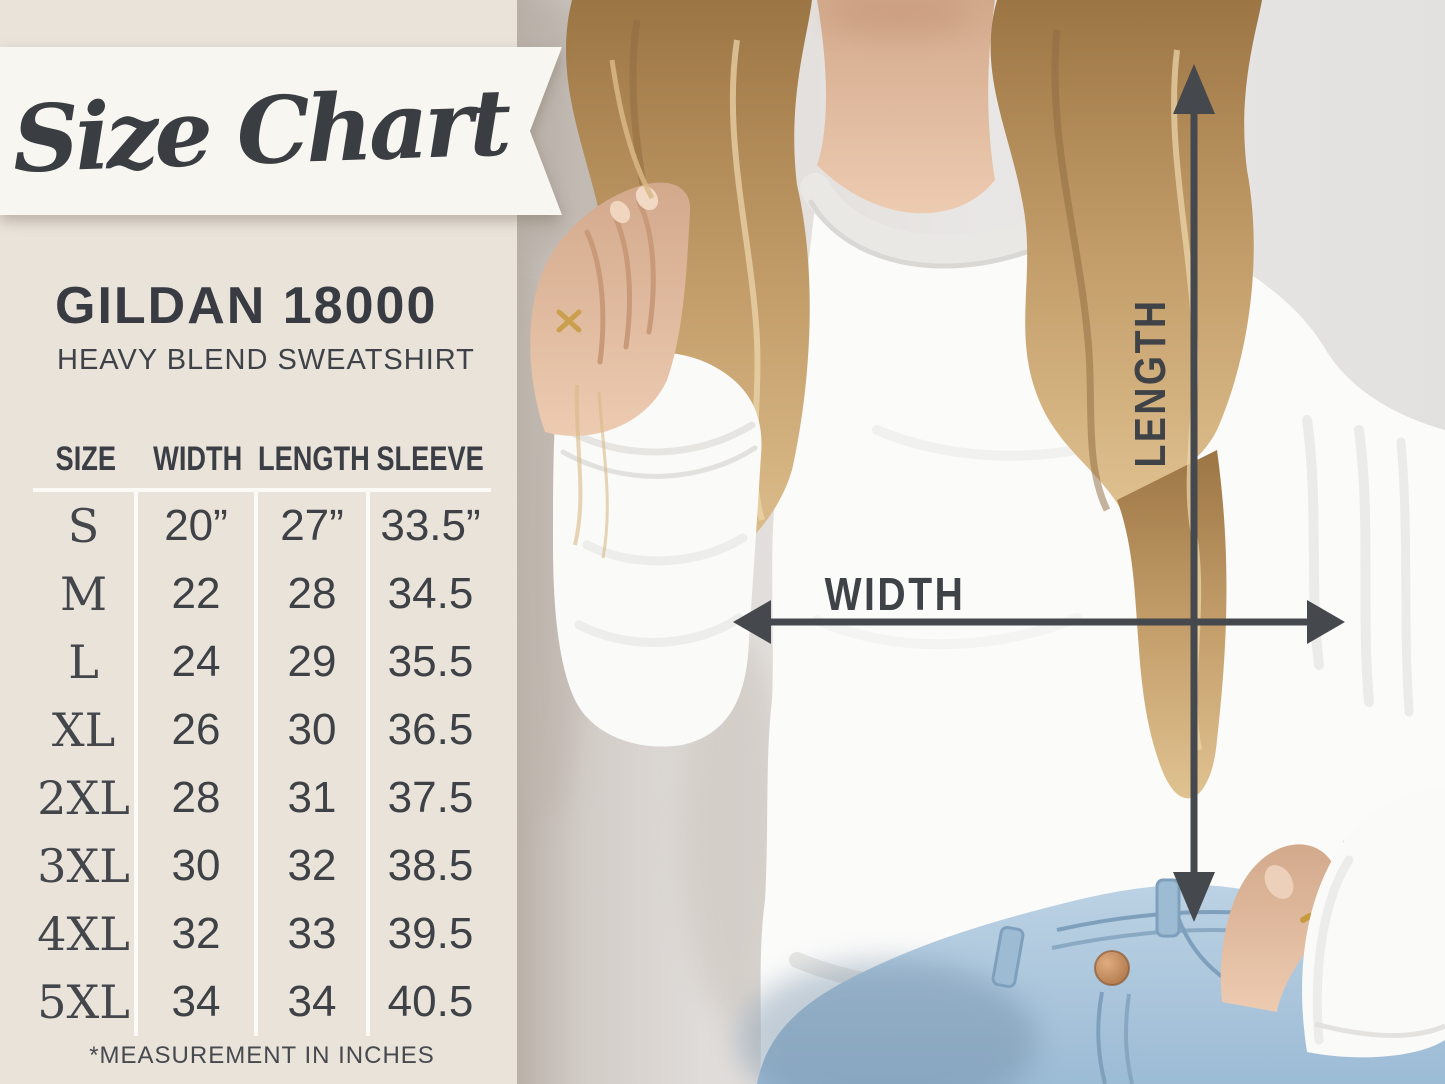 Image resolution: width=1445 pixels, height=1084 pixels. Describe the element at coordinates (899, 17) in the screenshot. I see `chin-shadow` at that location.